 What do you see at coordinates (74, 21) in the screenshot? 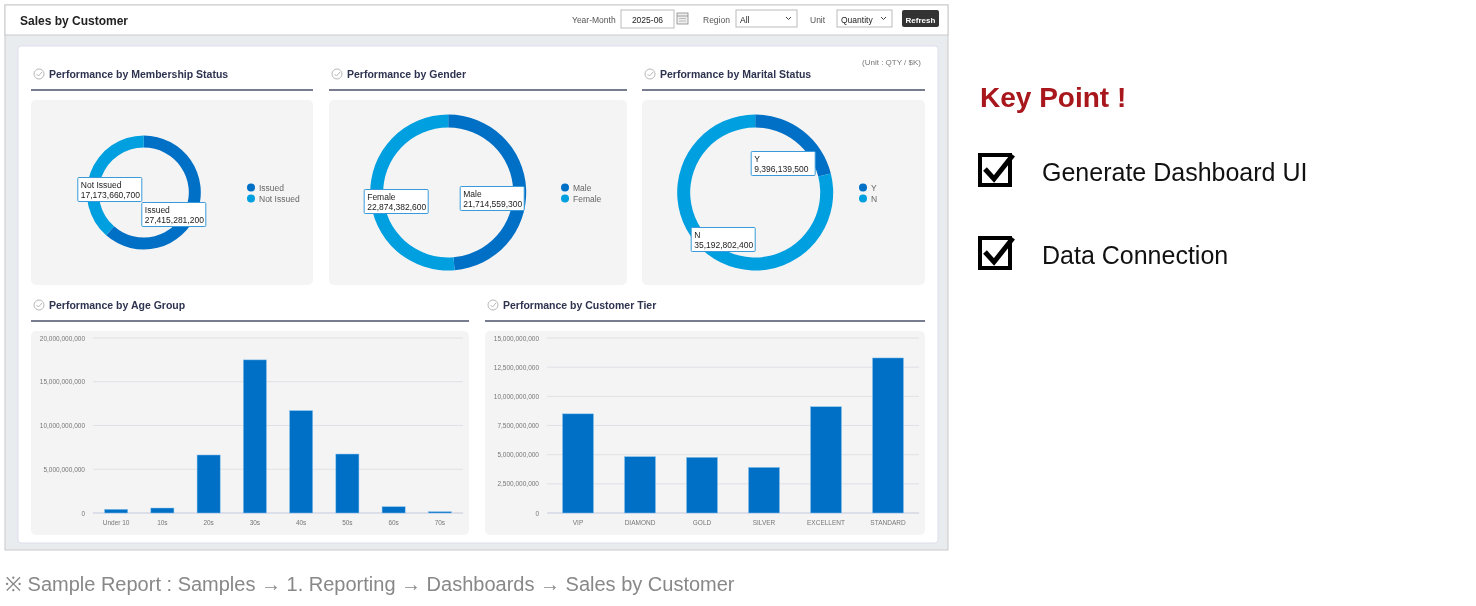
I see `text: Sales by Customer` at bounding box center [74, 21].